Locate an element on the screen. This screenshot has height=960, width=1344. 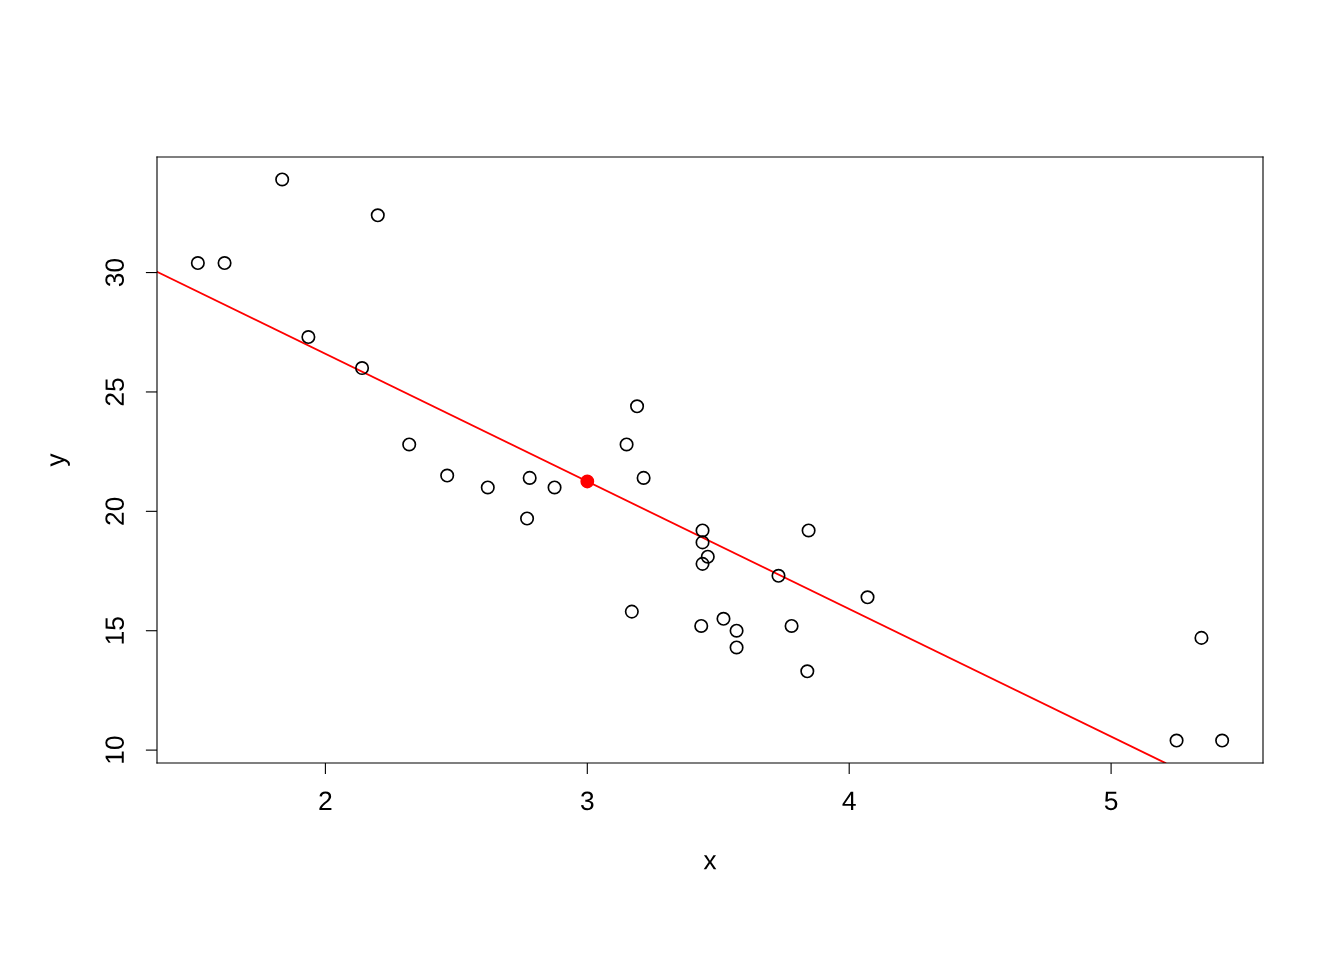
x-tick-label: 2 is located at coordinates (325, 800).